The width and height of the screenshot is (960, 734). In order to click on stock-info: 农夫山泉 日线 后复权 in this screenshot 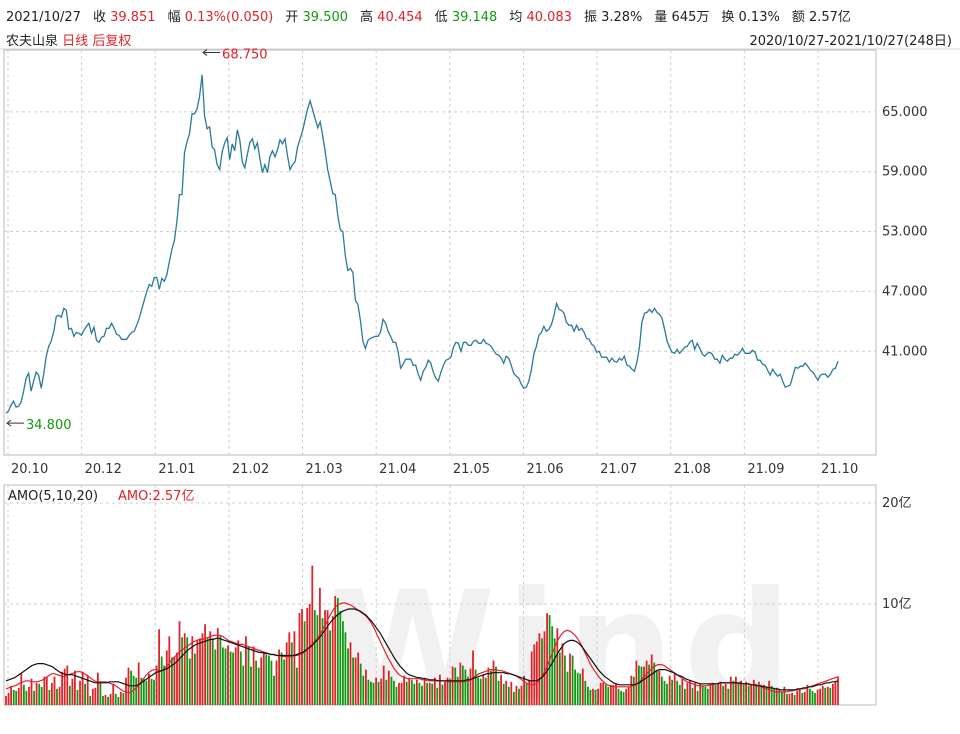, I will do `click(68, 39)`.